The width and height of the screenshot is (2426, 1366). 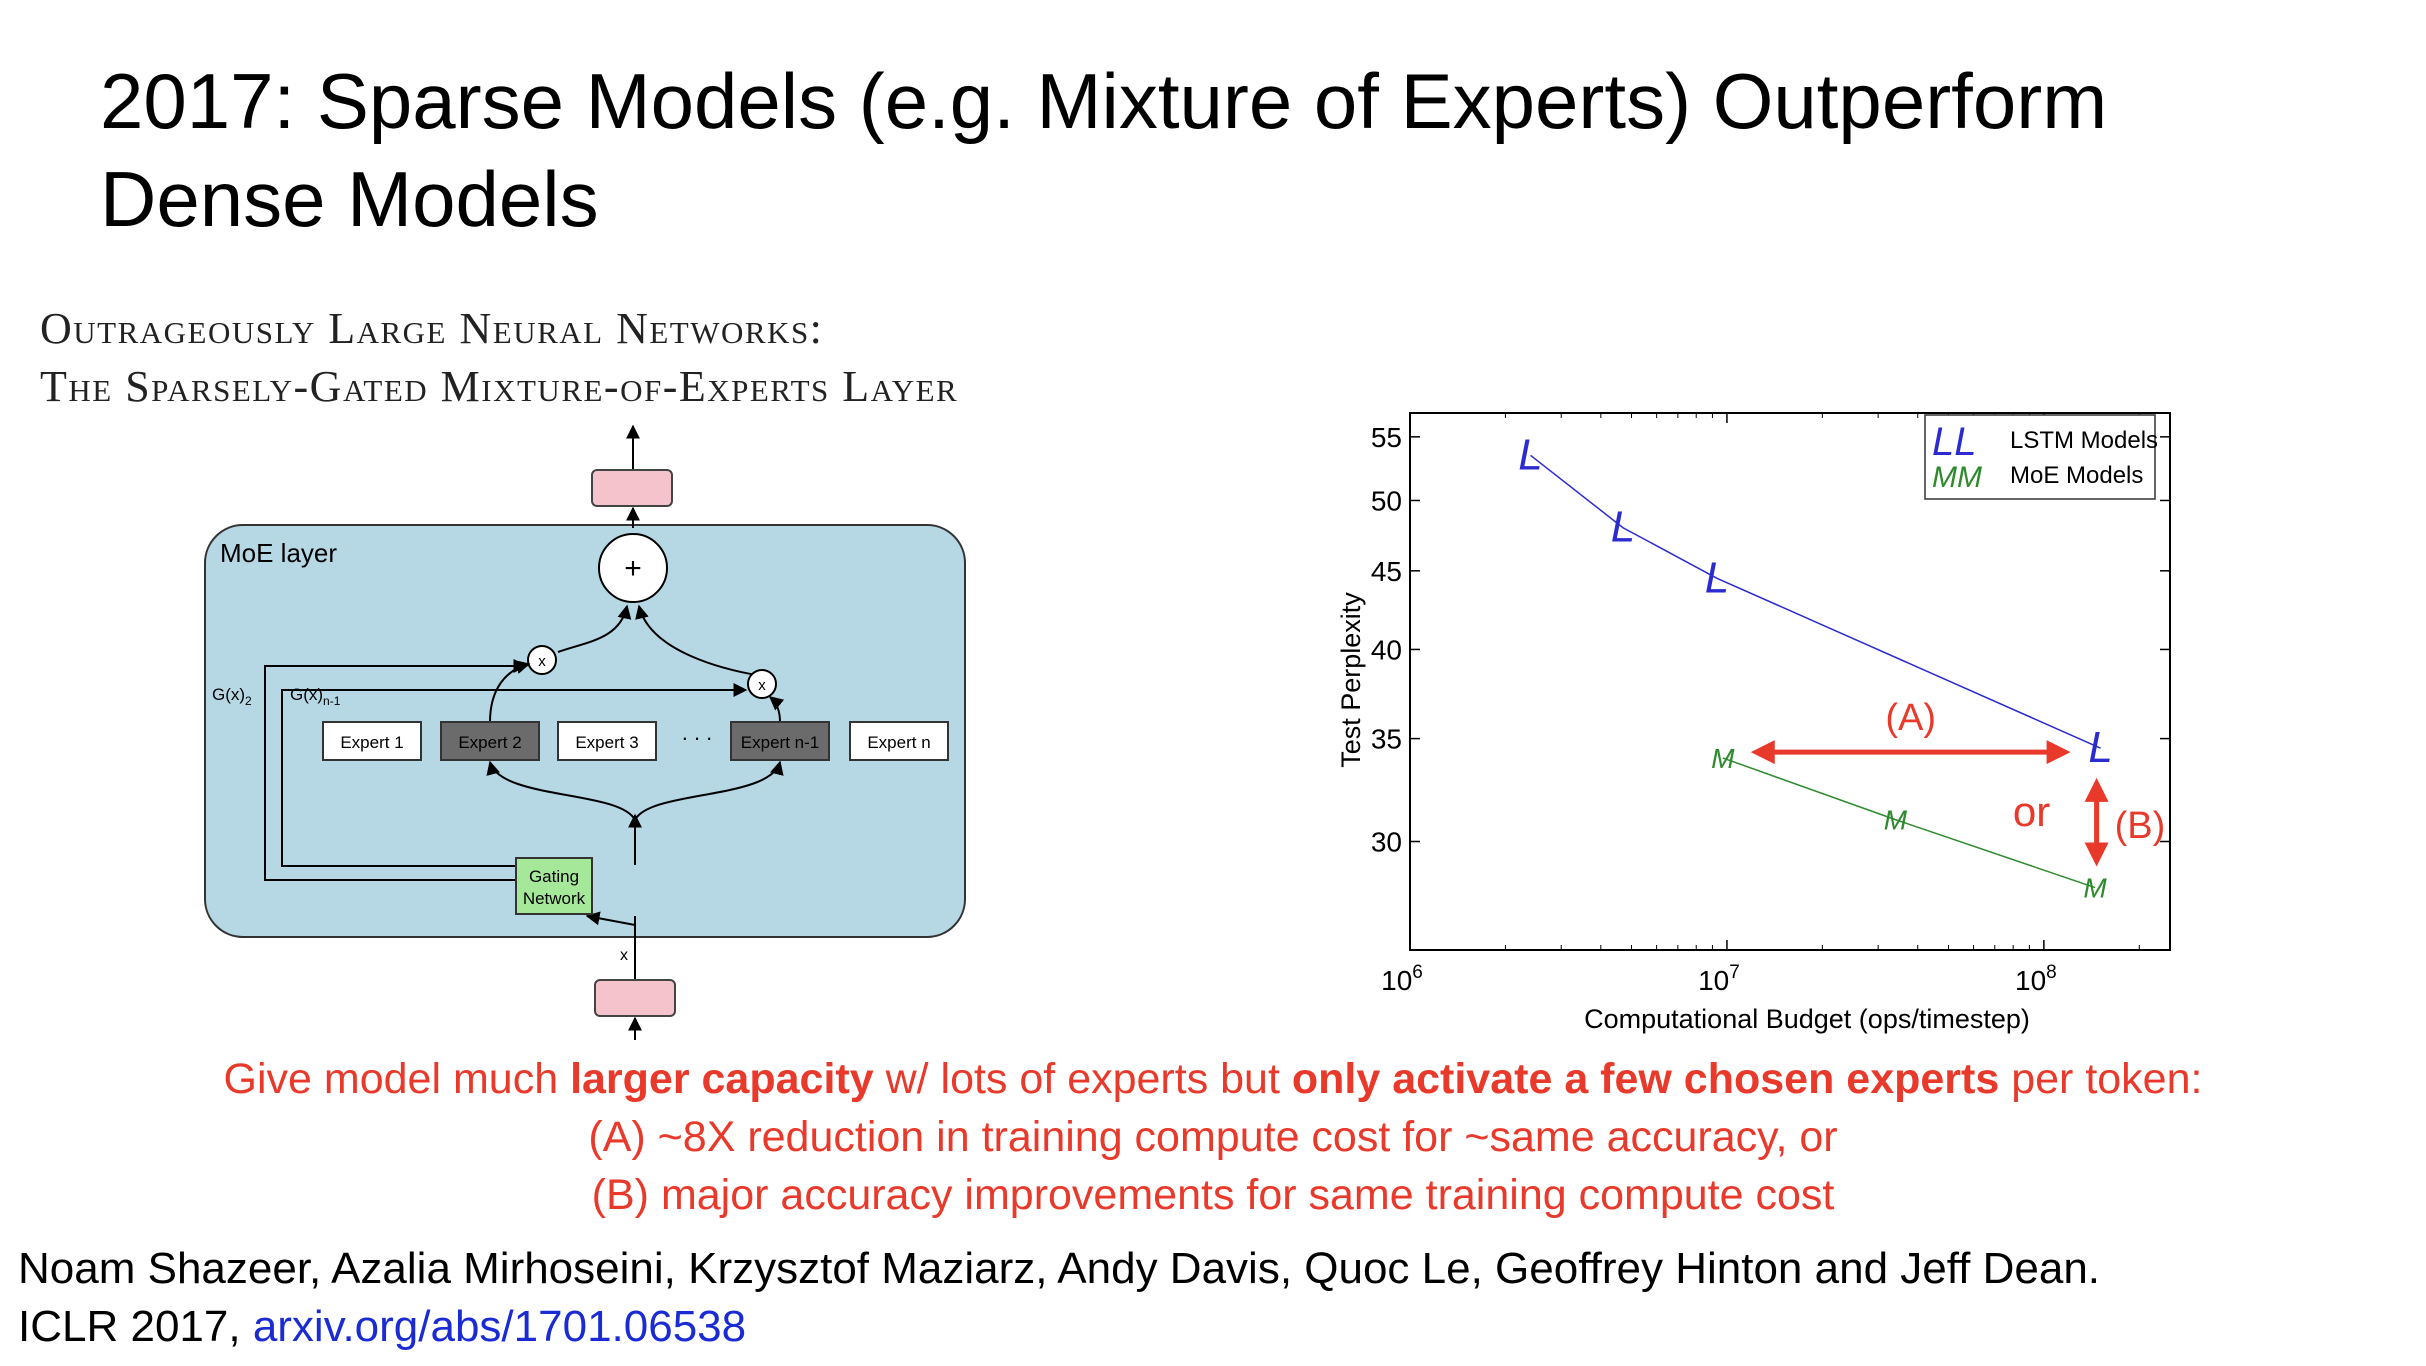 What do you see at coordinates (1762, 752) in the screenshot?
I see `arrow-a-head-left` at bounding box center [1762, 752].